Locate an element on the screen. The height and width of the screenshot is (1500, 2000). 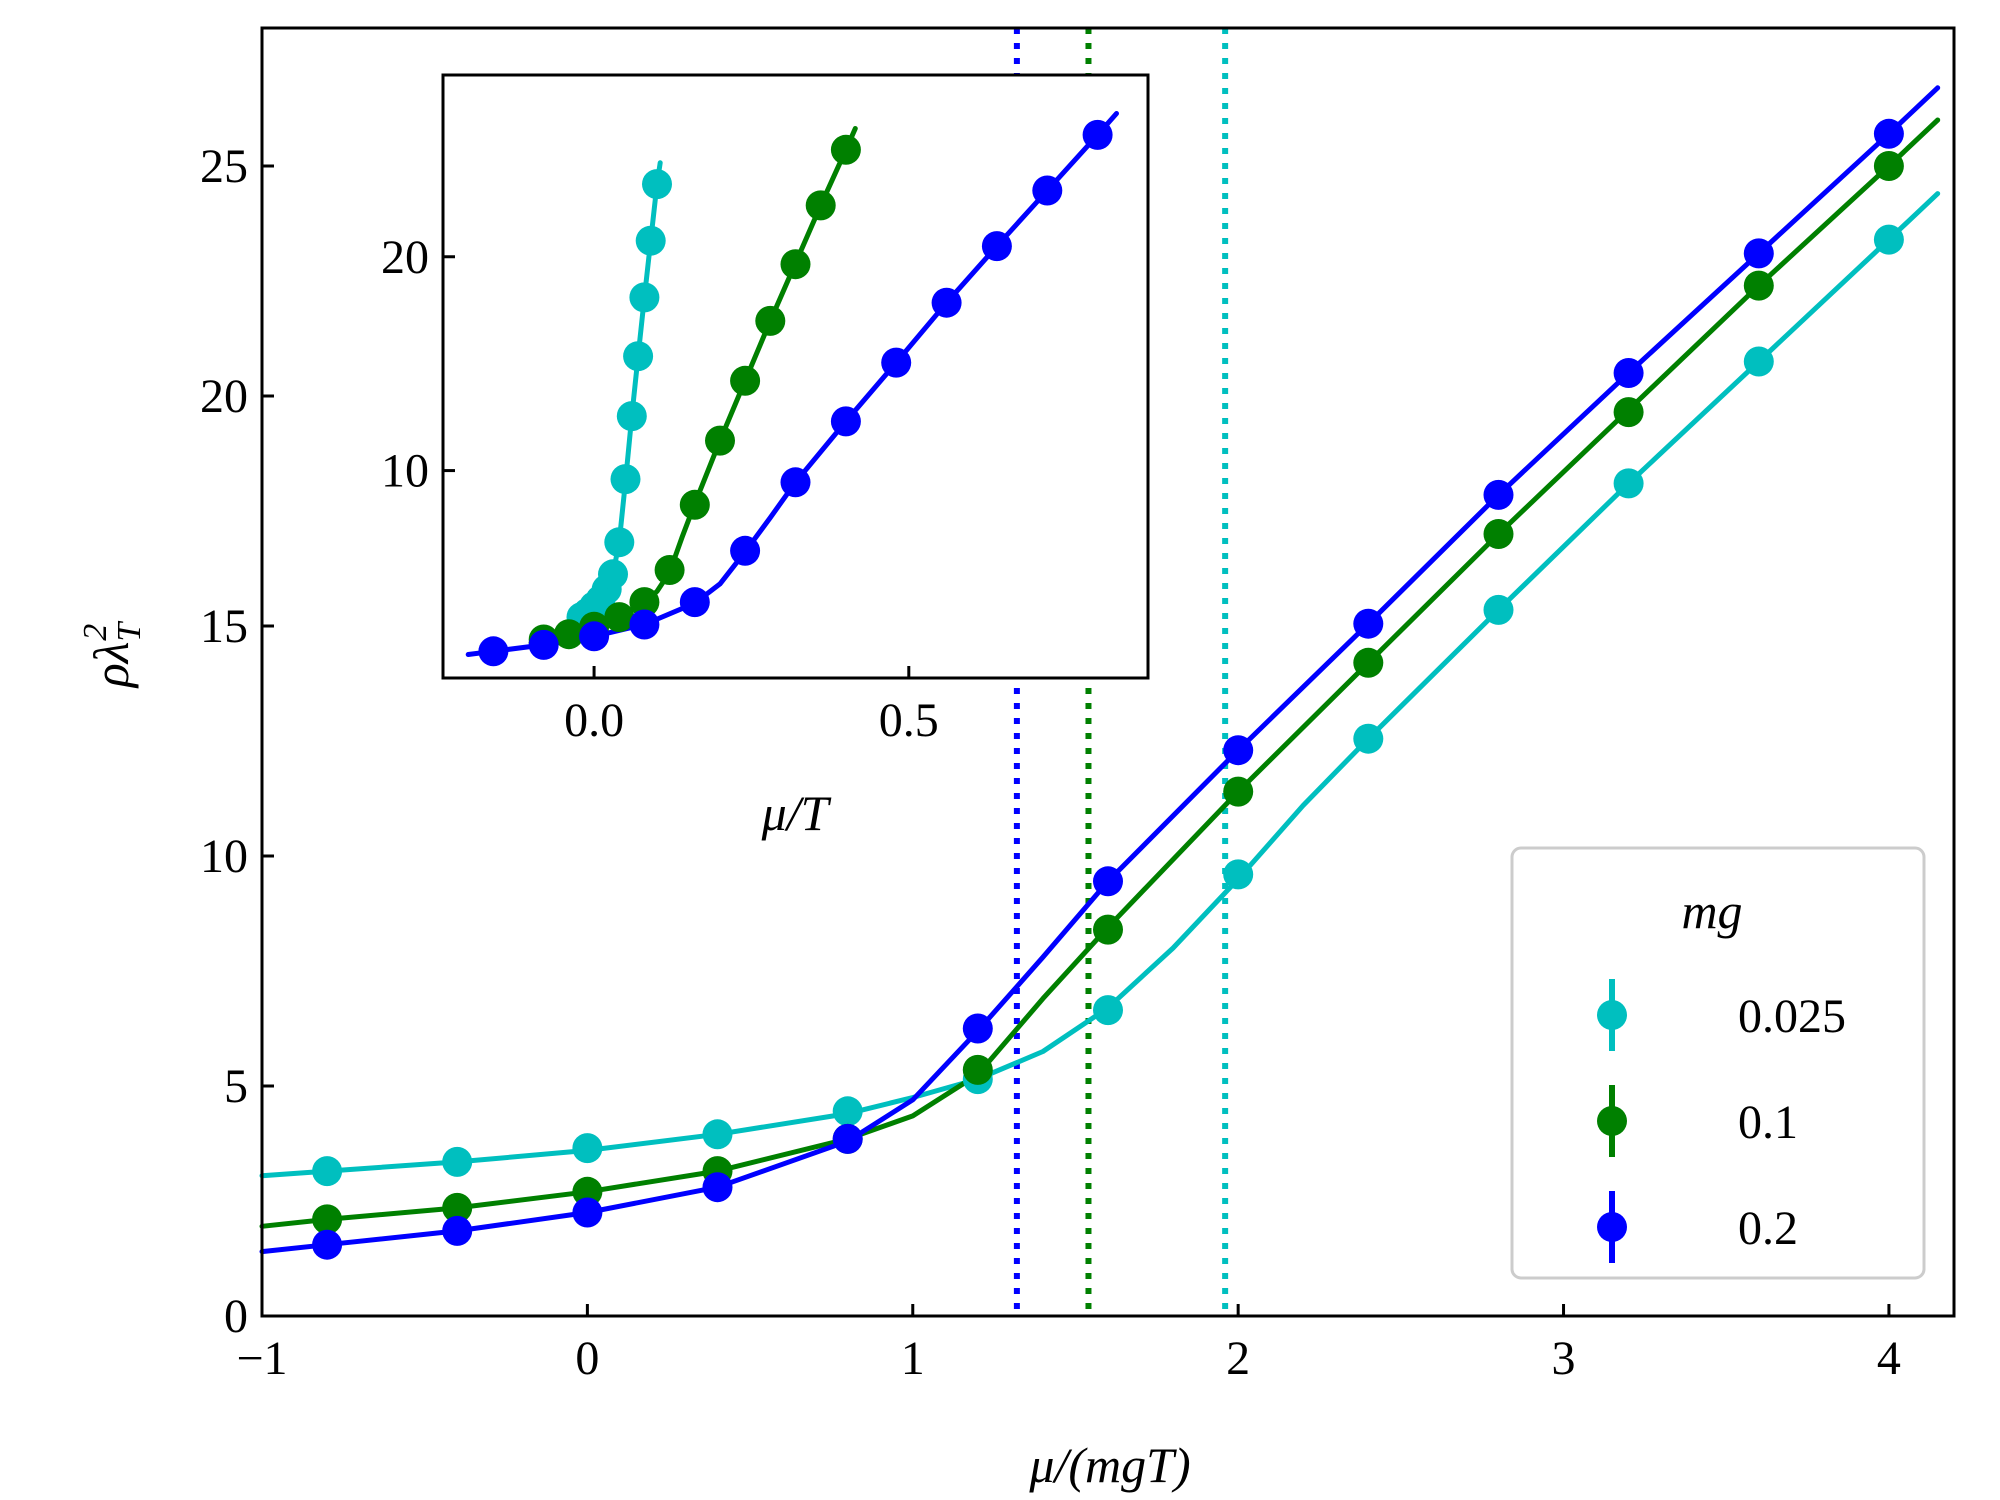
legend: mg 0.025 0.1 0.2 is located at coordinates (1718, 1063).